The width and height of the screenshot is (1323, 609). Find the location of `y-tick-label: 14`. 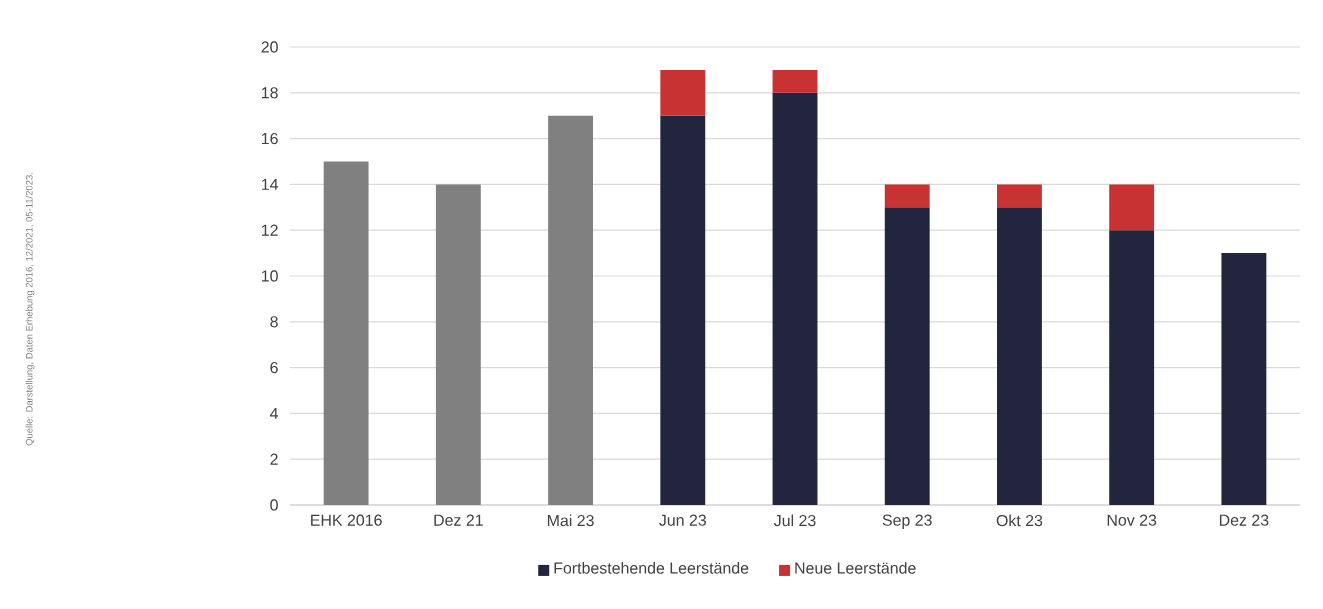

y-tick-label: 14 is located at coordinates (270, 184).